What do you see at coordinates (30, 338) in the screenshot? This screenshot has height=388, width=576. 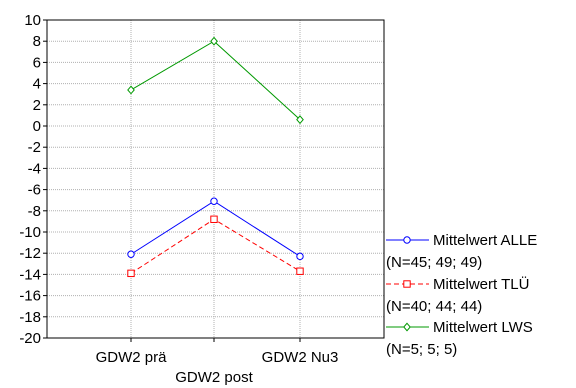 I see `y-tick-label: -20` at bounding box center [30, 338].